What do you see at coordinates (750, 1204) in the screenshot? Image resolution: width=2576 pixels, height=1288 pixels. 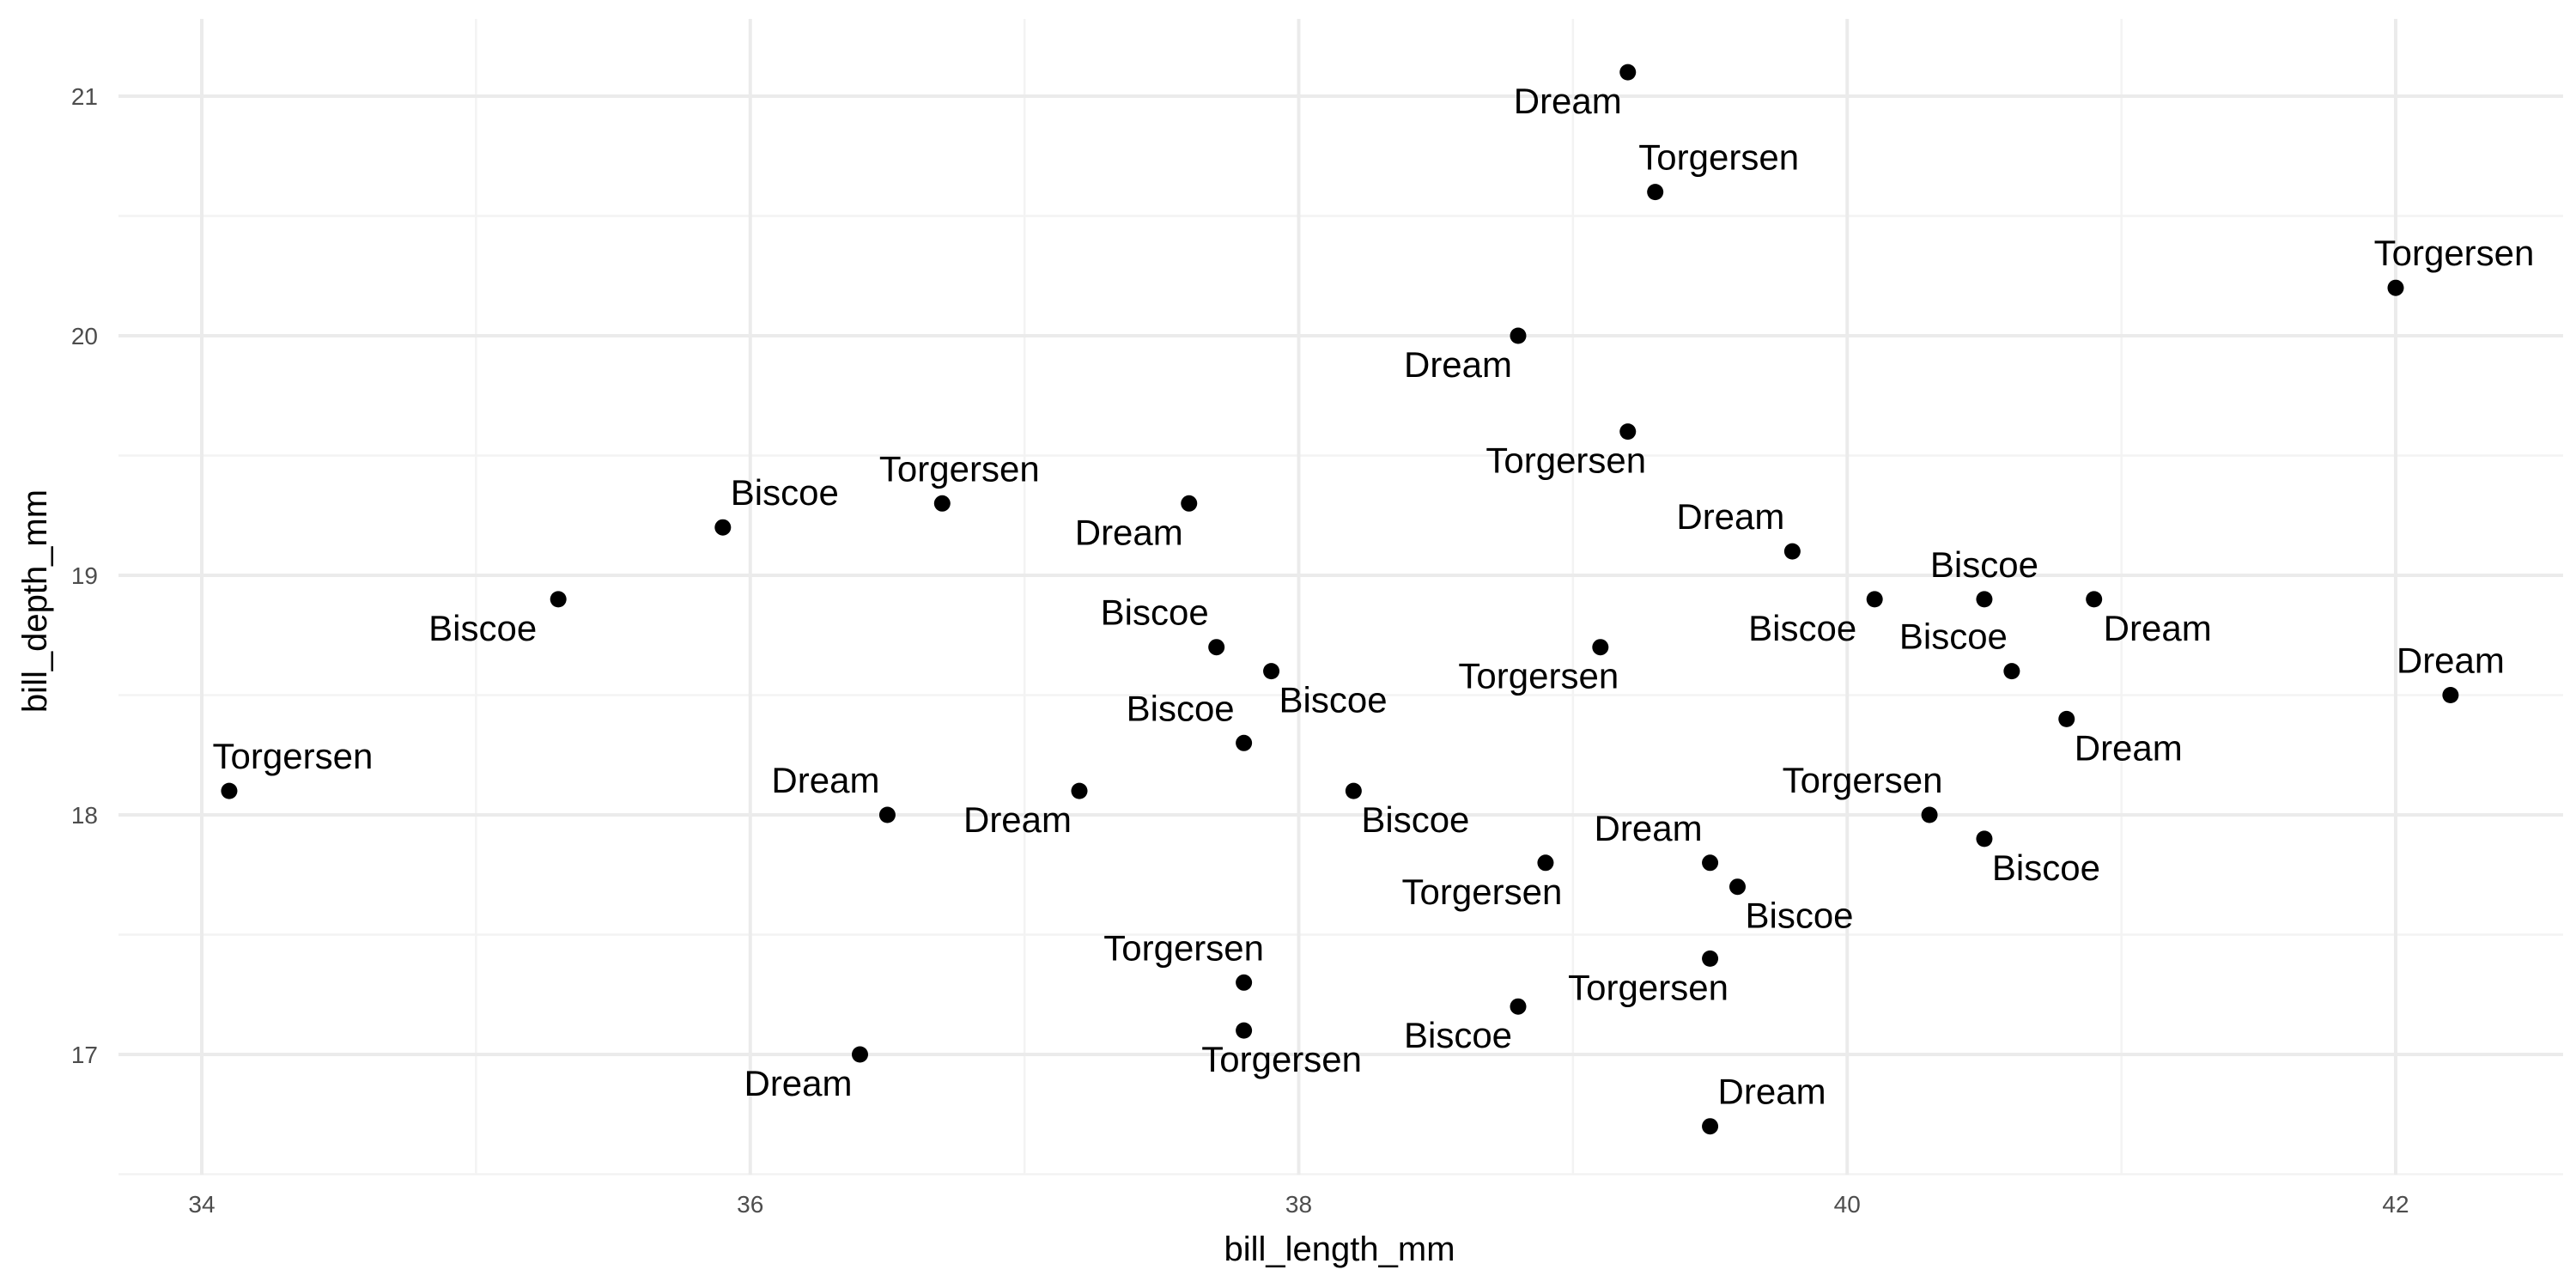 I see `x-tick-label: 36` at bounding box center [750, 1204].